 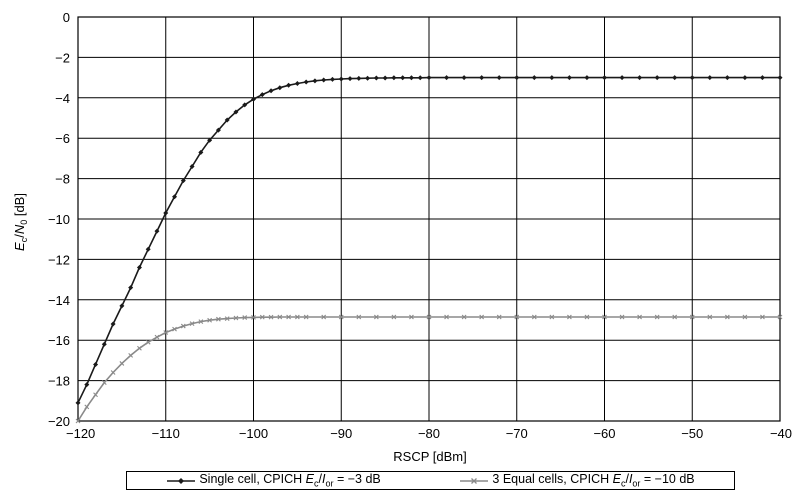 I want to click on y-tick-label: −20, so click(x=59, y=421).